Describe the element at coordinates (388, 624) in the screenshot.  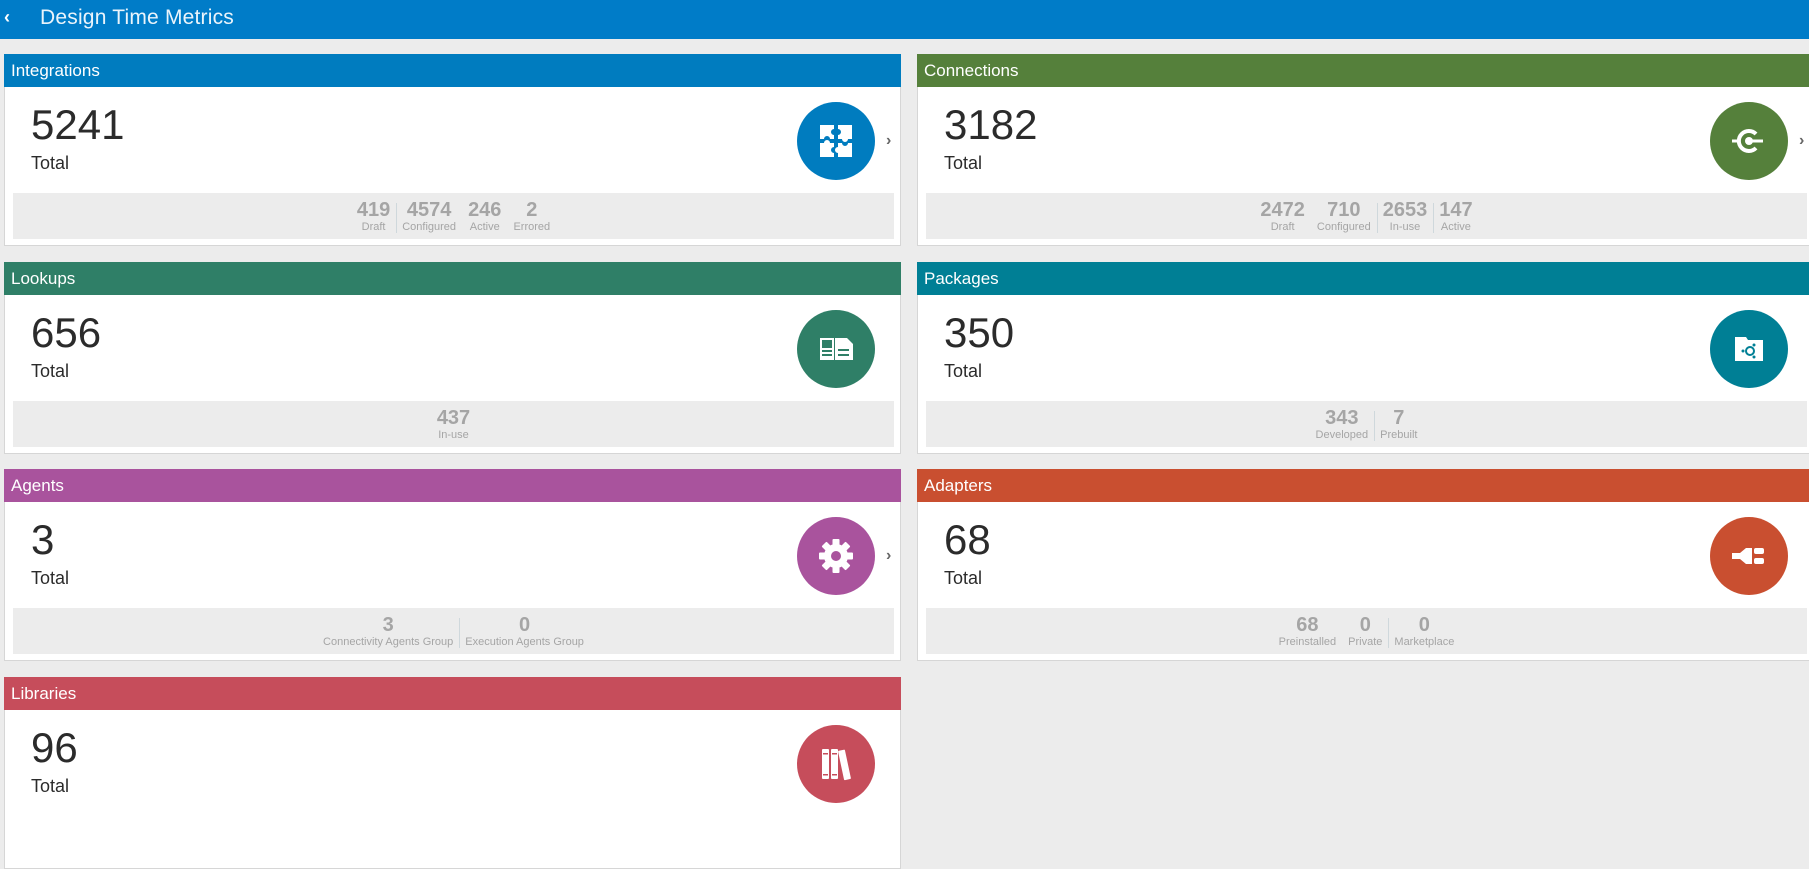
I see `stat-value: 3` at that location.